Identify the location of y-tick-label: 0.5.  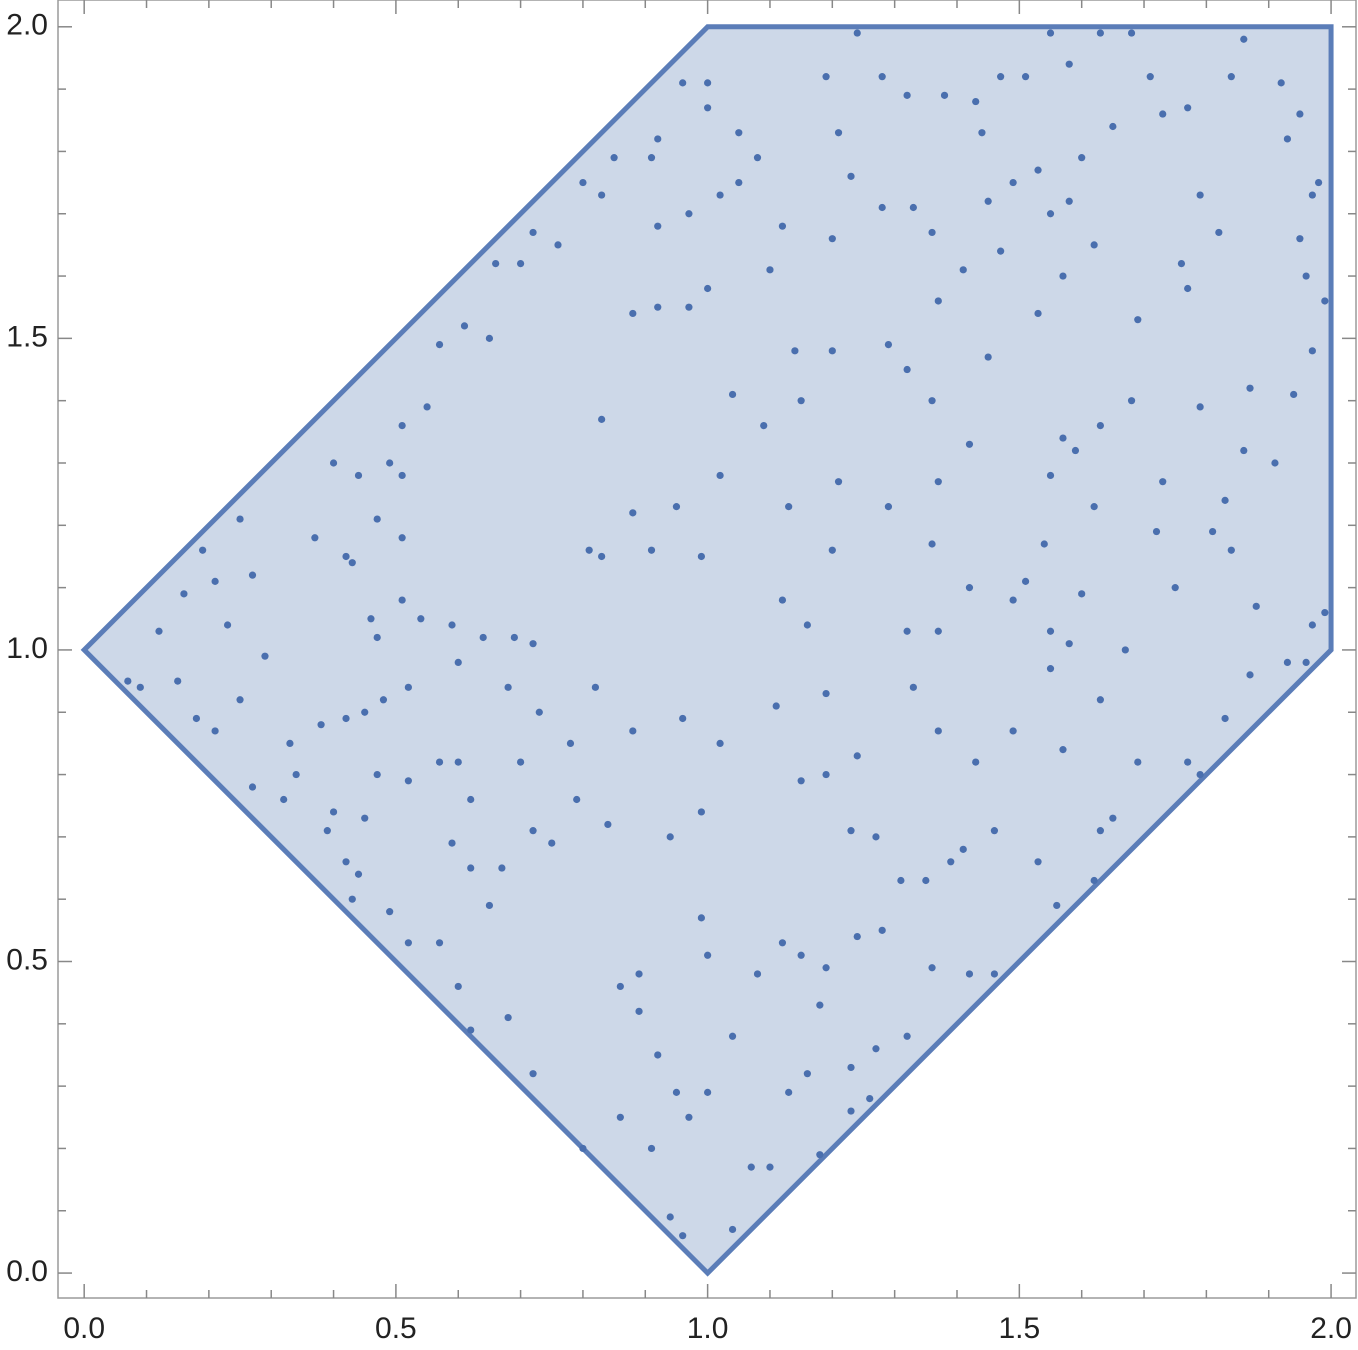
(27, 959).